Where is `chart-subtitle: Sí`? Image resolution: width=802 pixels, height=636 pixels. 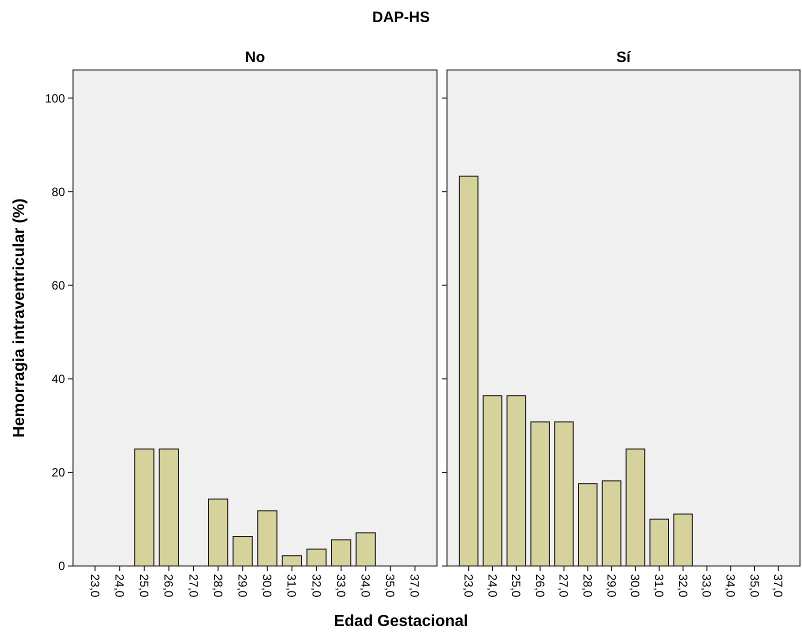
chart-subtitle: Sí is located at coordinates (624, 57).